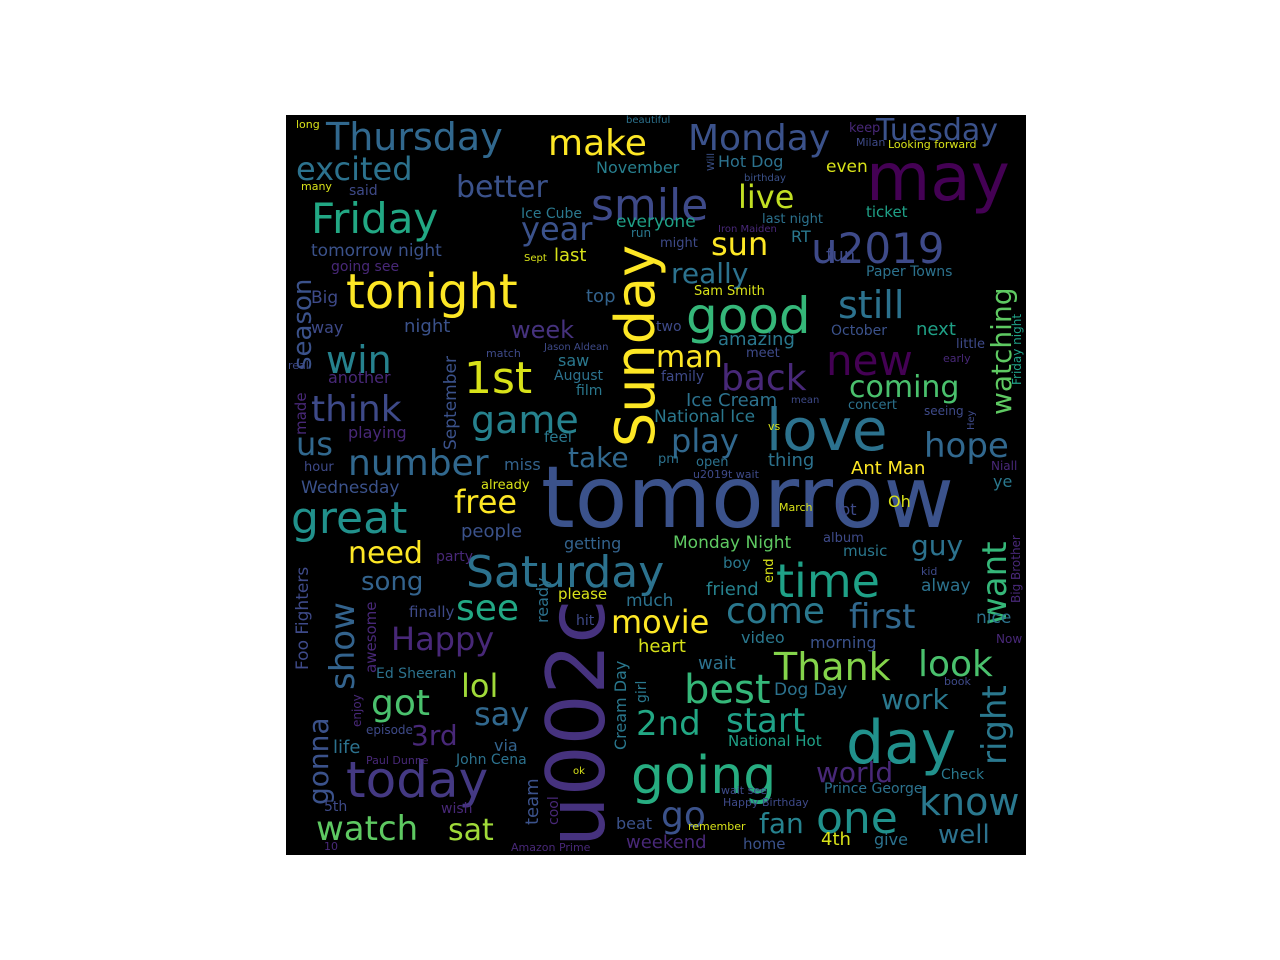 This screenshot has width=1280, height=960. I want to click on word-new: new, so click(869, 360).